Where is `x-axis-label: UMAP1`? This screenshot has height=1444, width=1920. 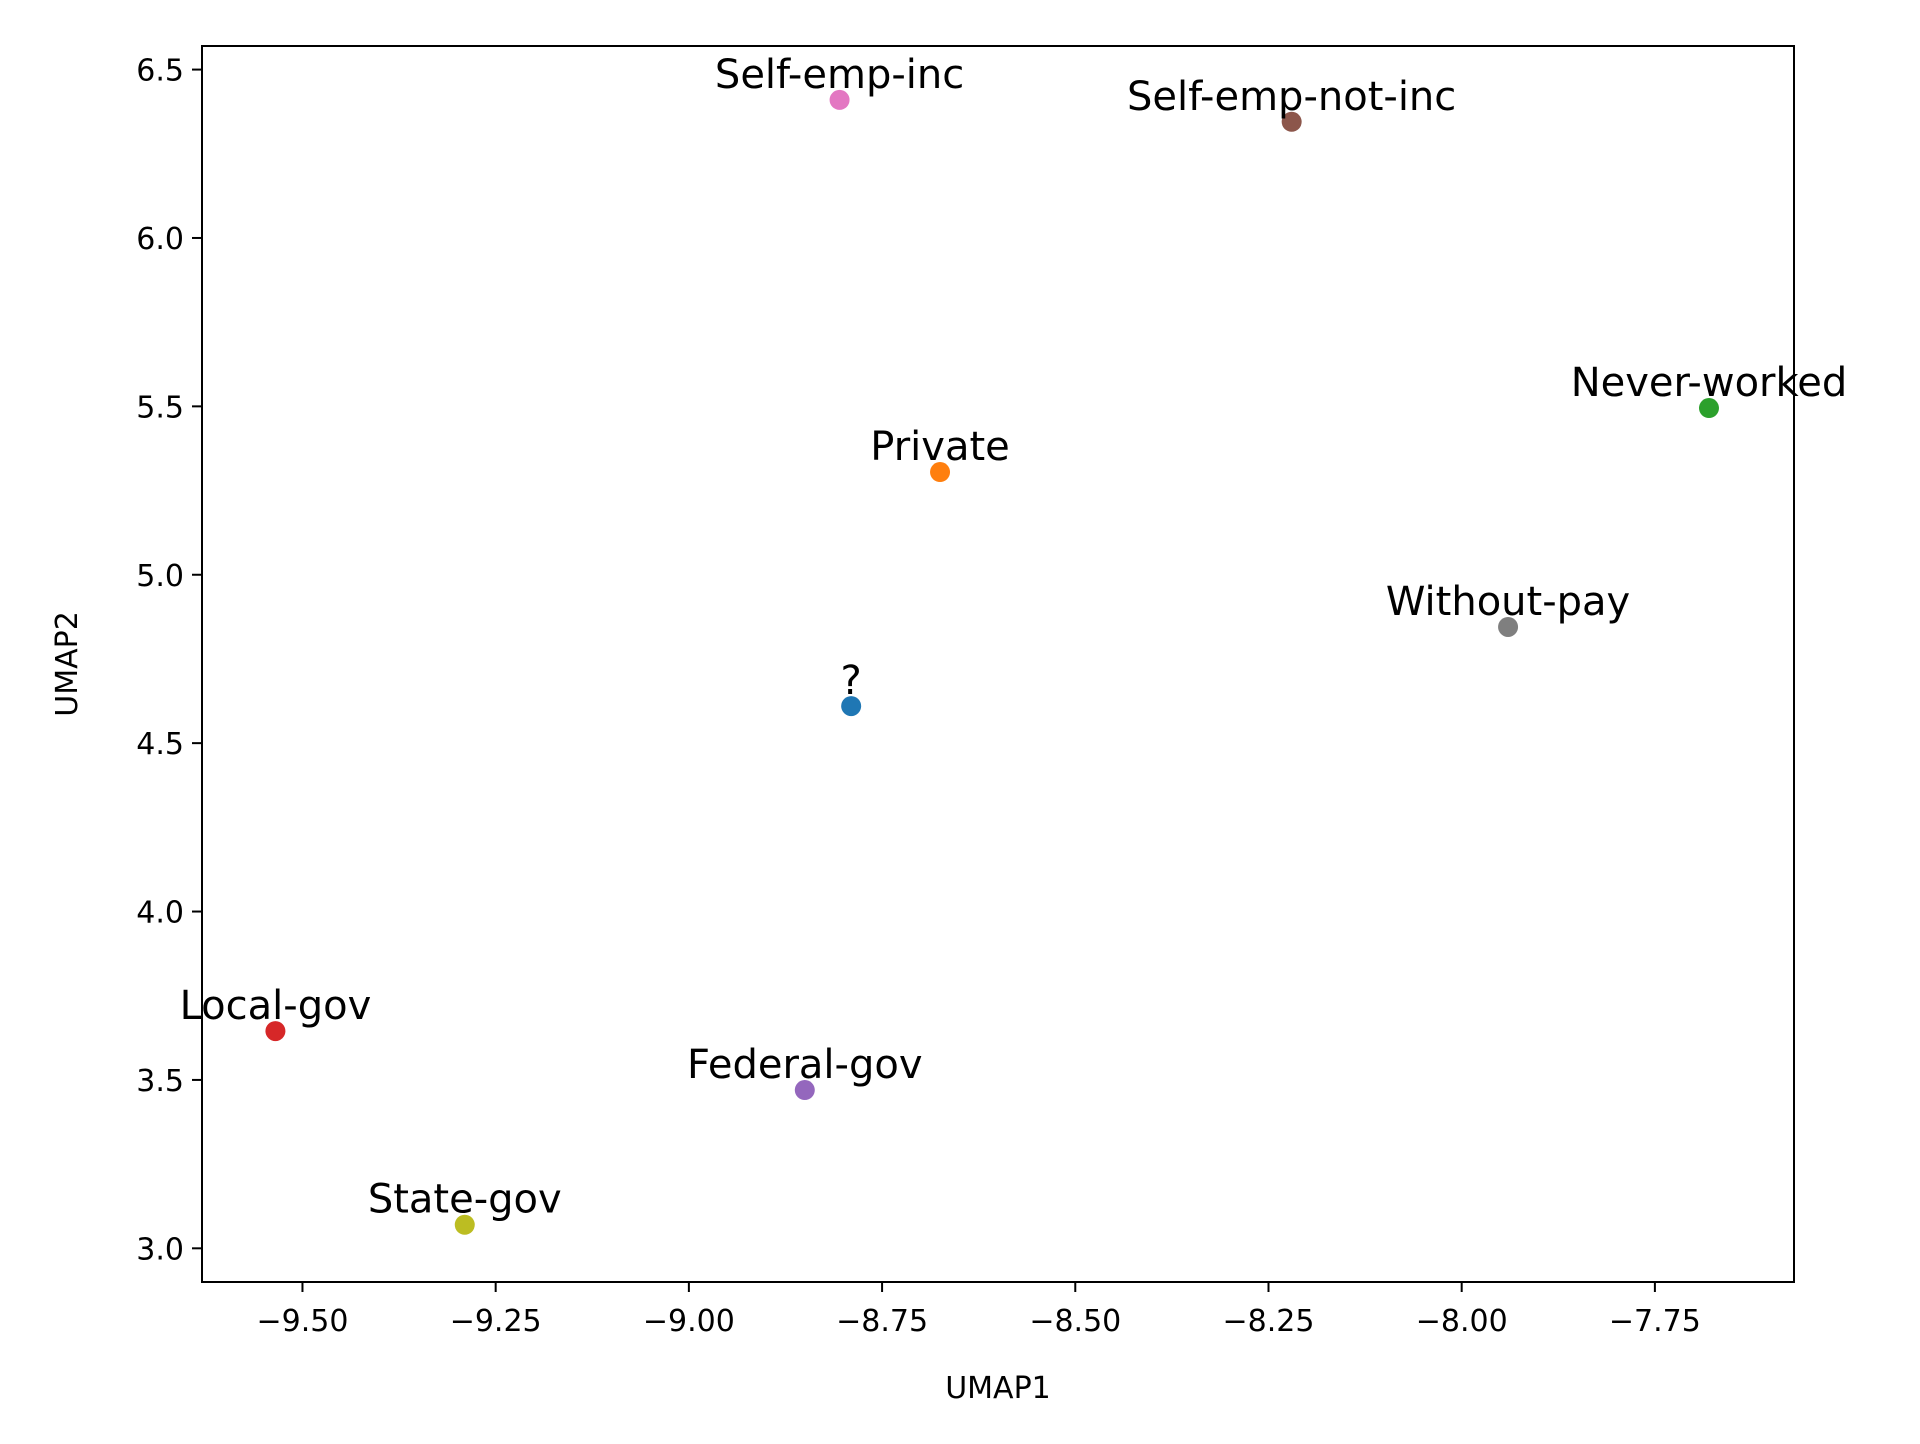
x-axis-label: UMAP1 is located at coordinates (998, 1388).